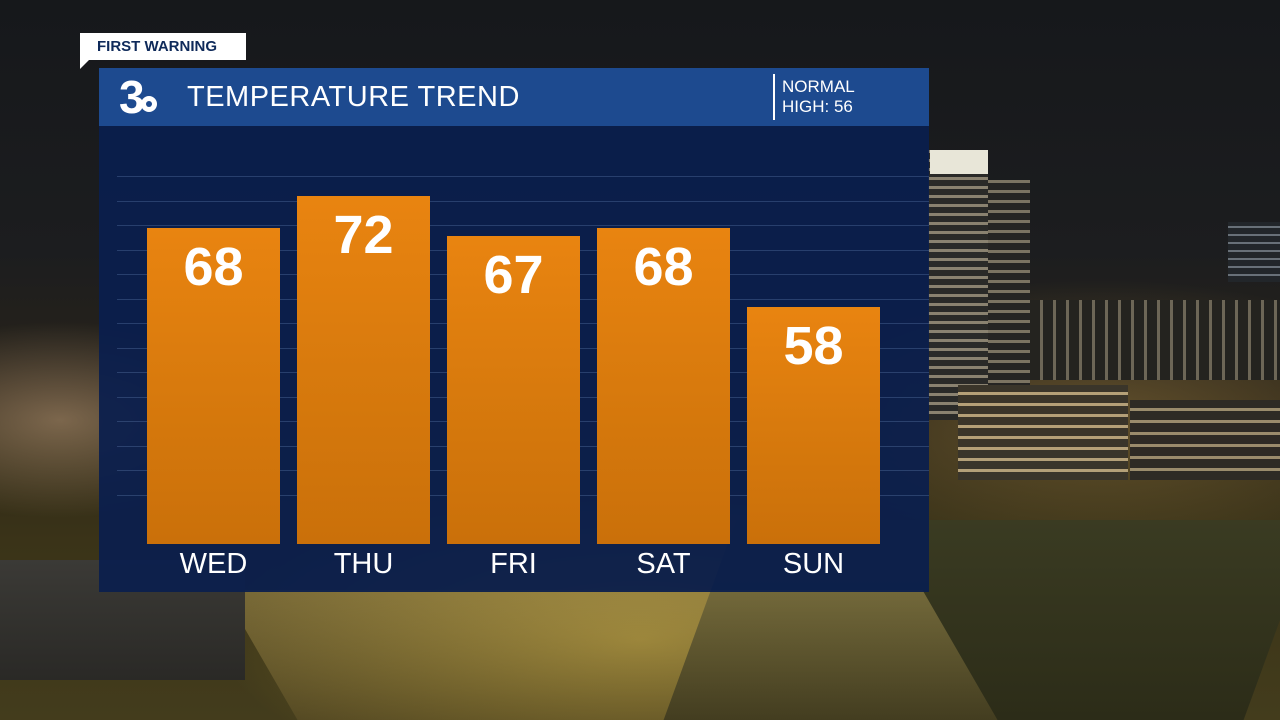  Describe the element at coordinates (132, 97) in the screenshot. I see `logo-number: 3` at that location.